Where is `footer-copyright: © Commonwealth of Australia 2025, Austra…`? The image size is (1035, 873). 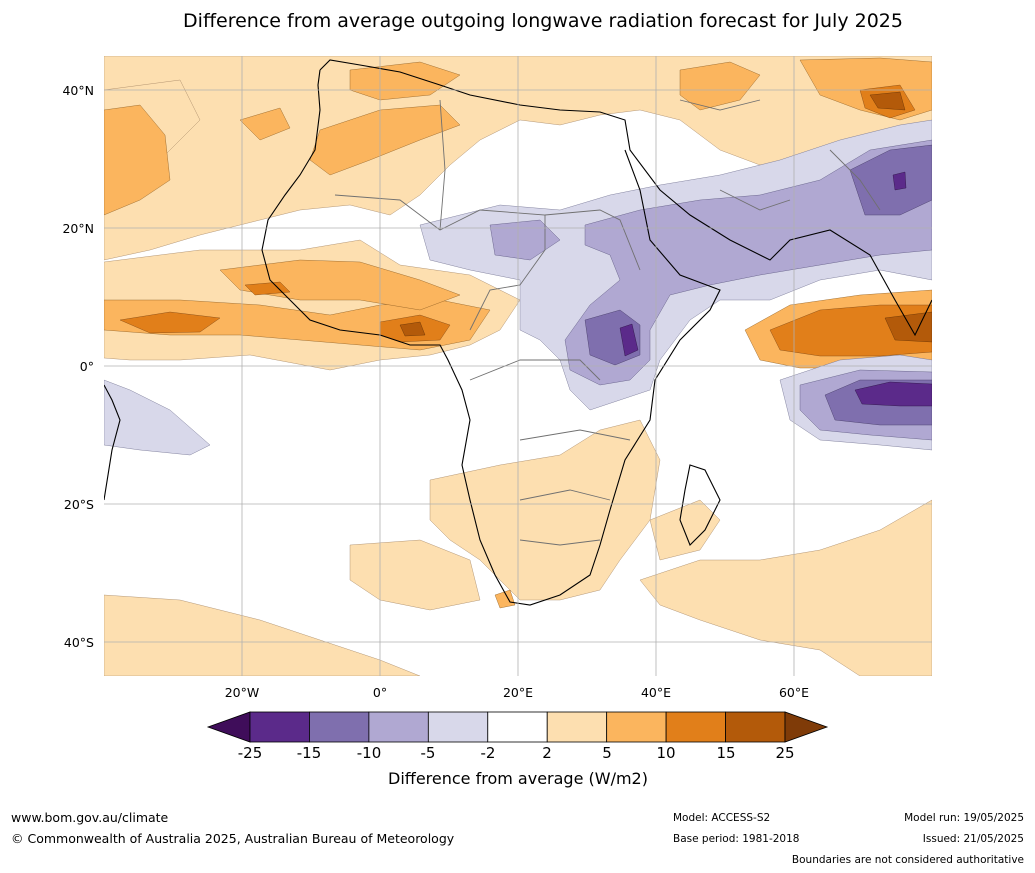
footer-copyright: © Commonwealth of Australia 2025, Austra… is located at coordinates (233, 838).